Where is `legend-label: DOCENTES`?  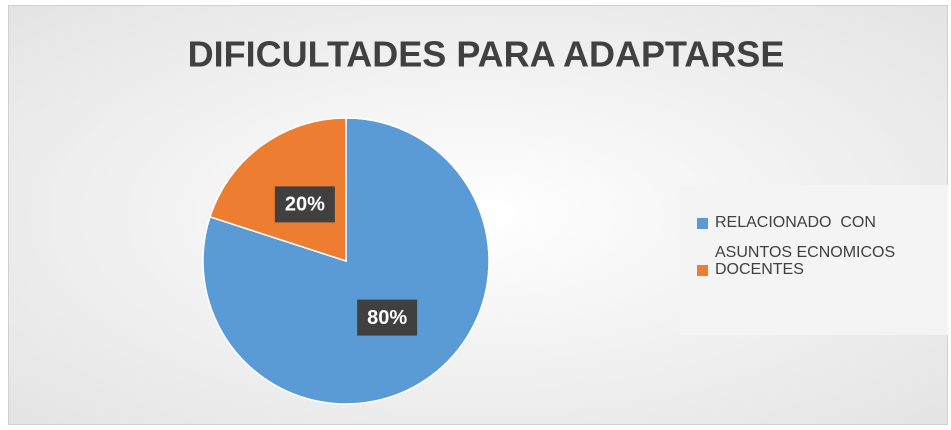 legend-label: DOCENTES is located at coordinates (759, 269).